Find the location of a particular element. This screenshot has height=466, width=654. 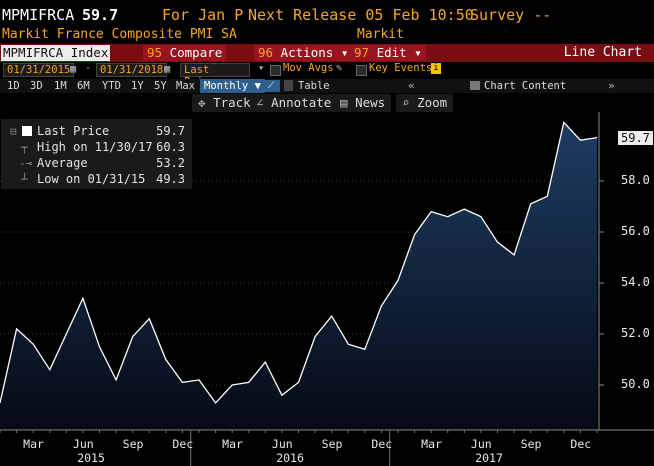

end-date-field: 01/31/2018 is located at coordinates (132, 70).